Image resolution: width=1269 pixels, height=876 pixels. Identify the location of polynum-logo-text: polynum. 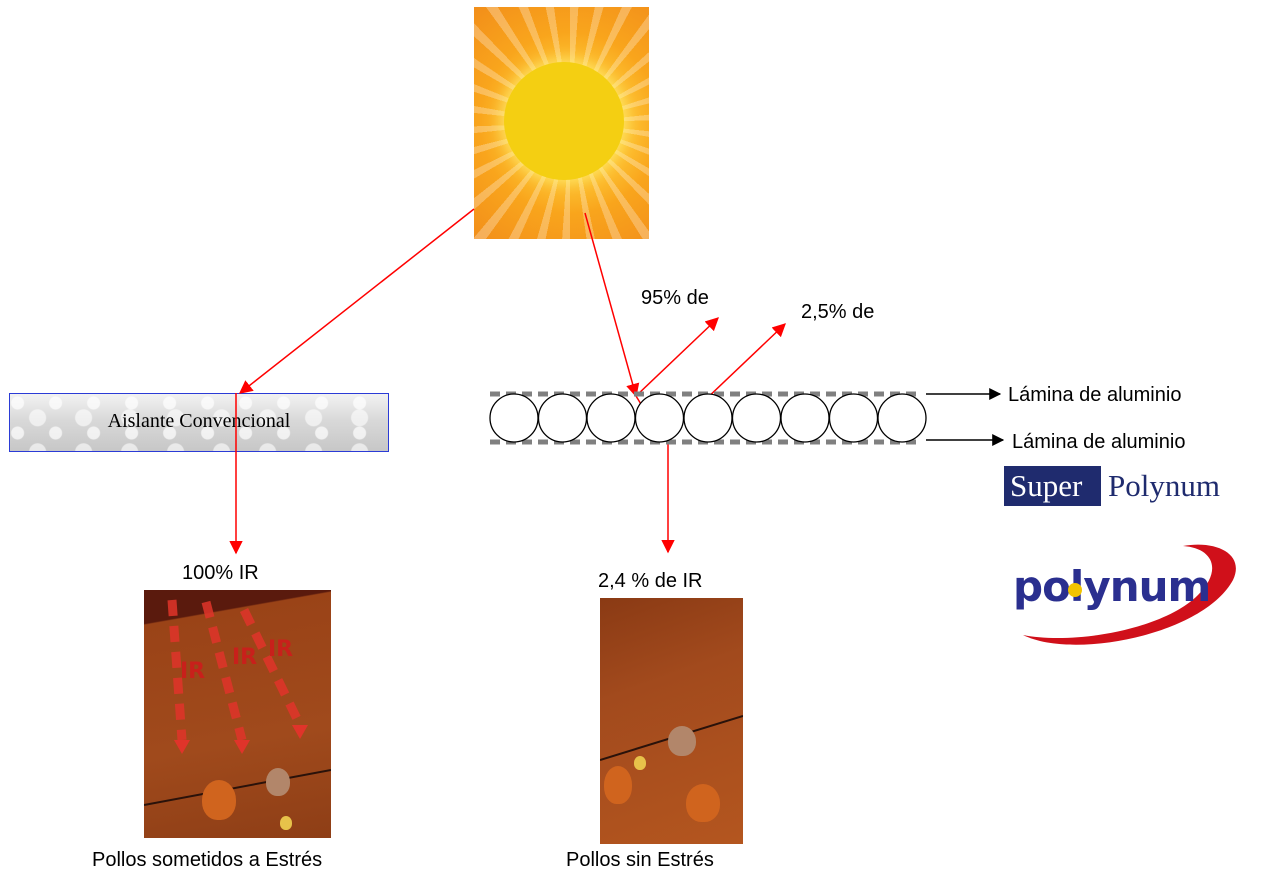
(1112, 586).